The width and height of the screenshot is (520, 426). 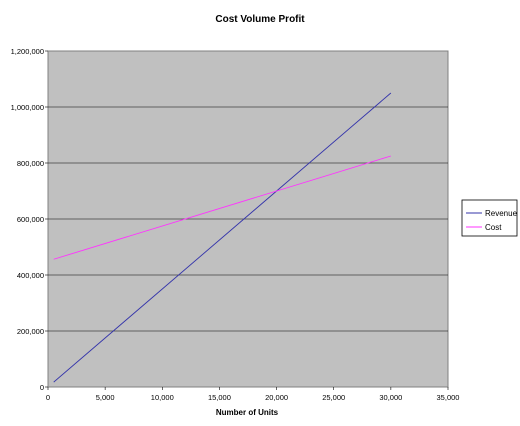 What do you see at coordinates (27, 51) in the screenshot?
I see `y-tick-label-6: 1,200,000` at bounding box center [27, 51].